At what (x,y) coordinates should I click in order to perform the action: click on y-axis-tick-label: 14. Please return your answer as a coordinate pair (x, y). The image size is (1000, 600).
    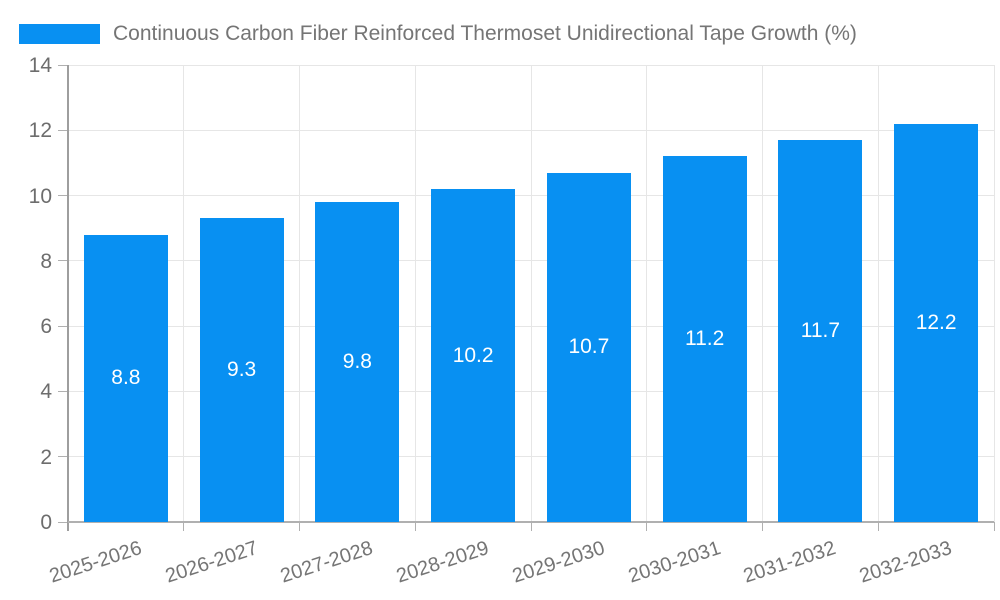
    Looking at the image, I should click on (40, 65).